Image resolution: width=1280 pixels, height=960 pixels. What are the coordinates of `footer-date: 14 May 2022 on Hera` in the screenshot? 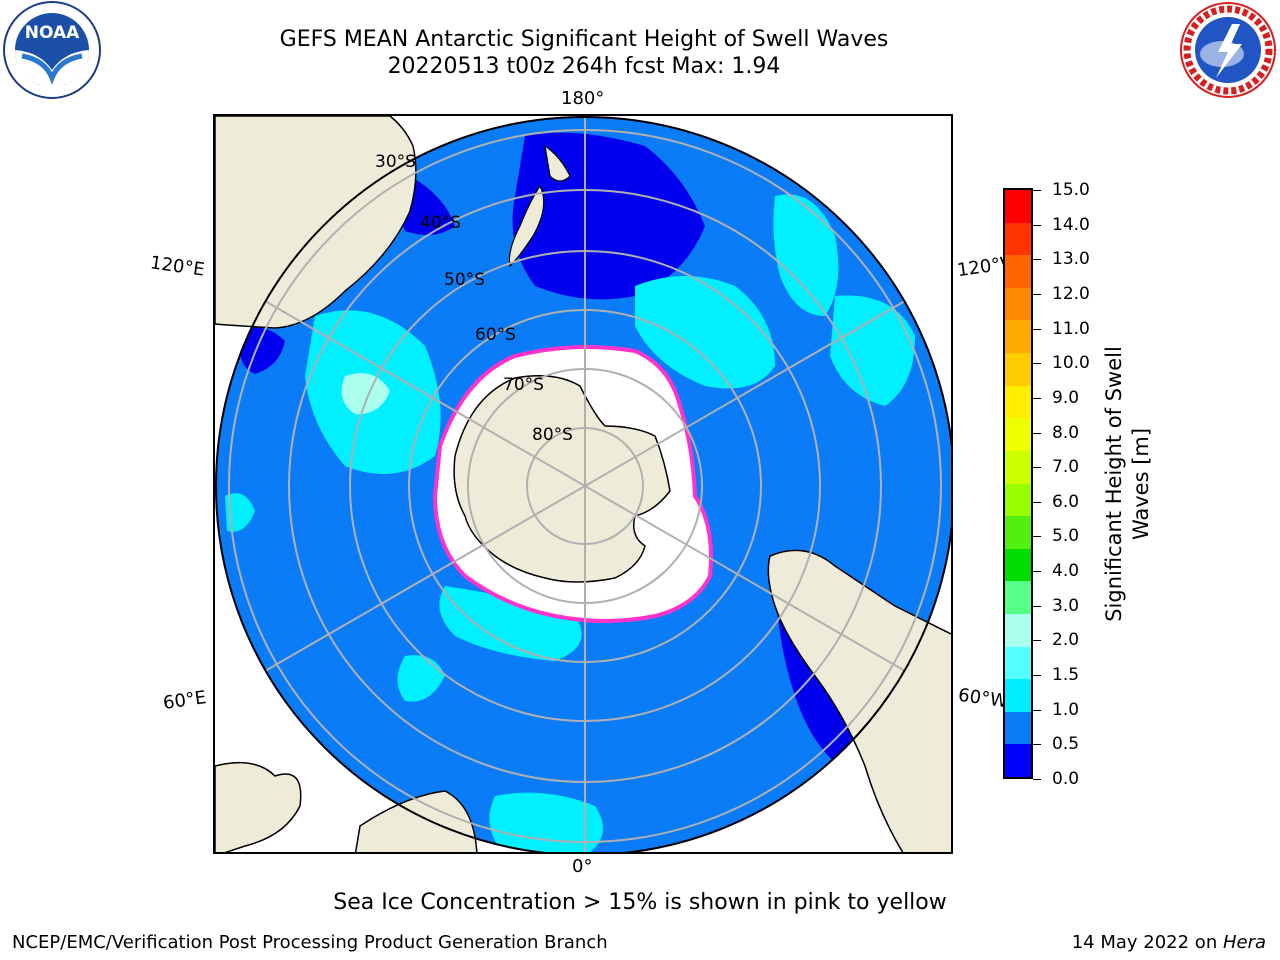 It's located at (1169, 942).